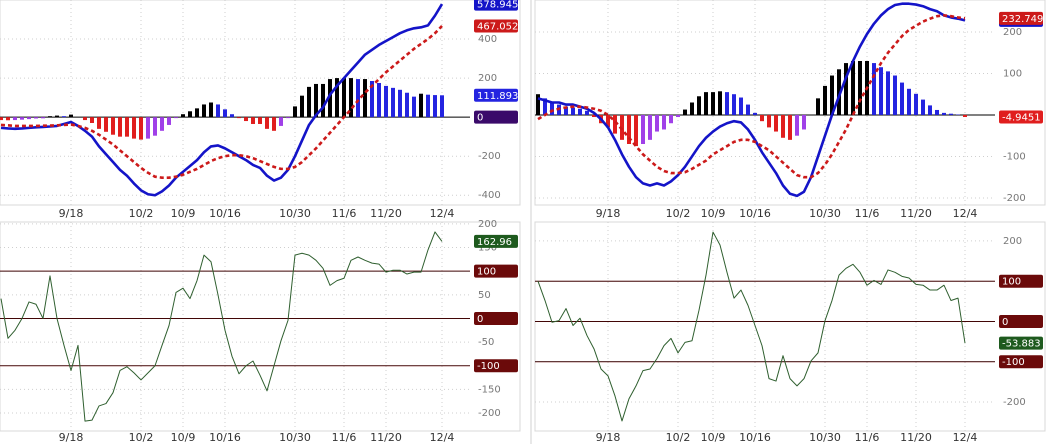  I want to click on y-tick-label: -150, so click(489, 389).